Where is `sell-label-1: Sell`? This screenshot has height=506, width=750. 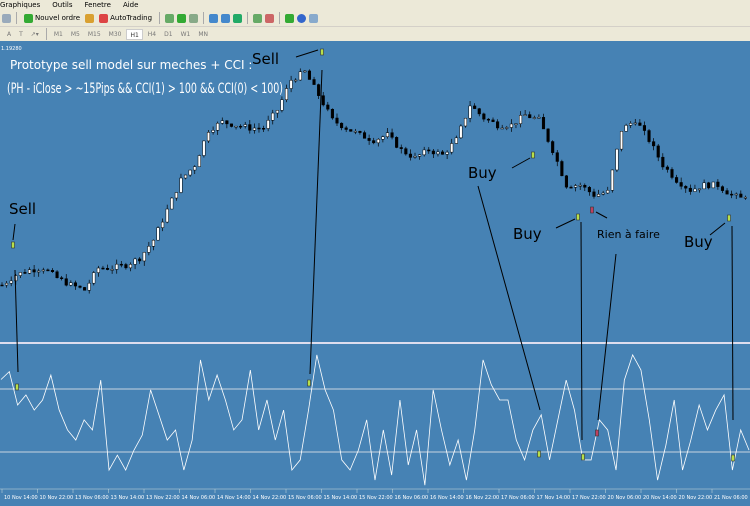
sell-label-1: Sell is located at coordinates (22, 209).